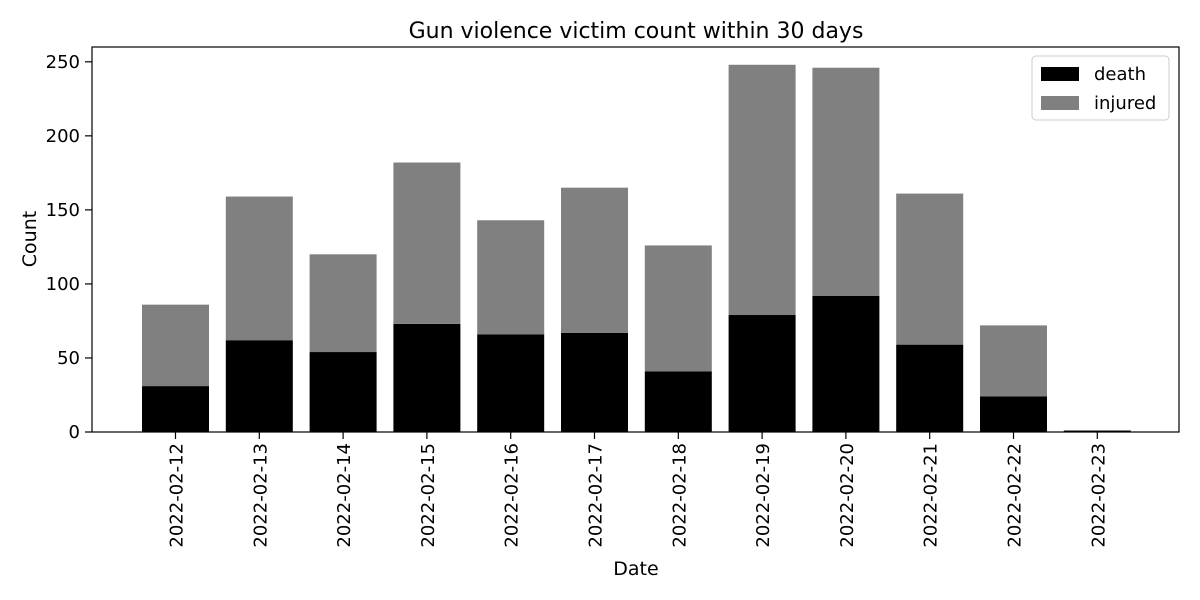  Describe the element at coordinates (1120, 74) in the screenshot. I see `legend-label-death: death` at that location.